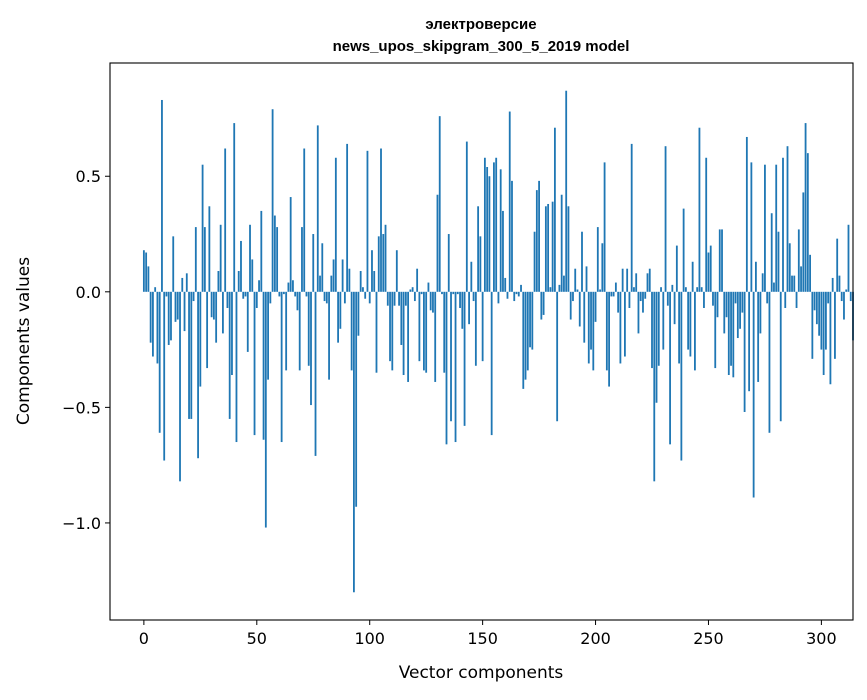 The height and width of the screenshot is (700, 867). I want to click on y-axis-label: Components values, so click(24, 341).